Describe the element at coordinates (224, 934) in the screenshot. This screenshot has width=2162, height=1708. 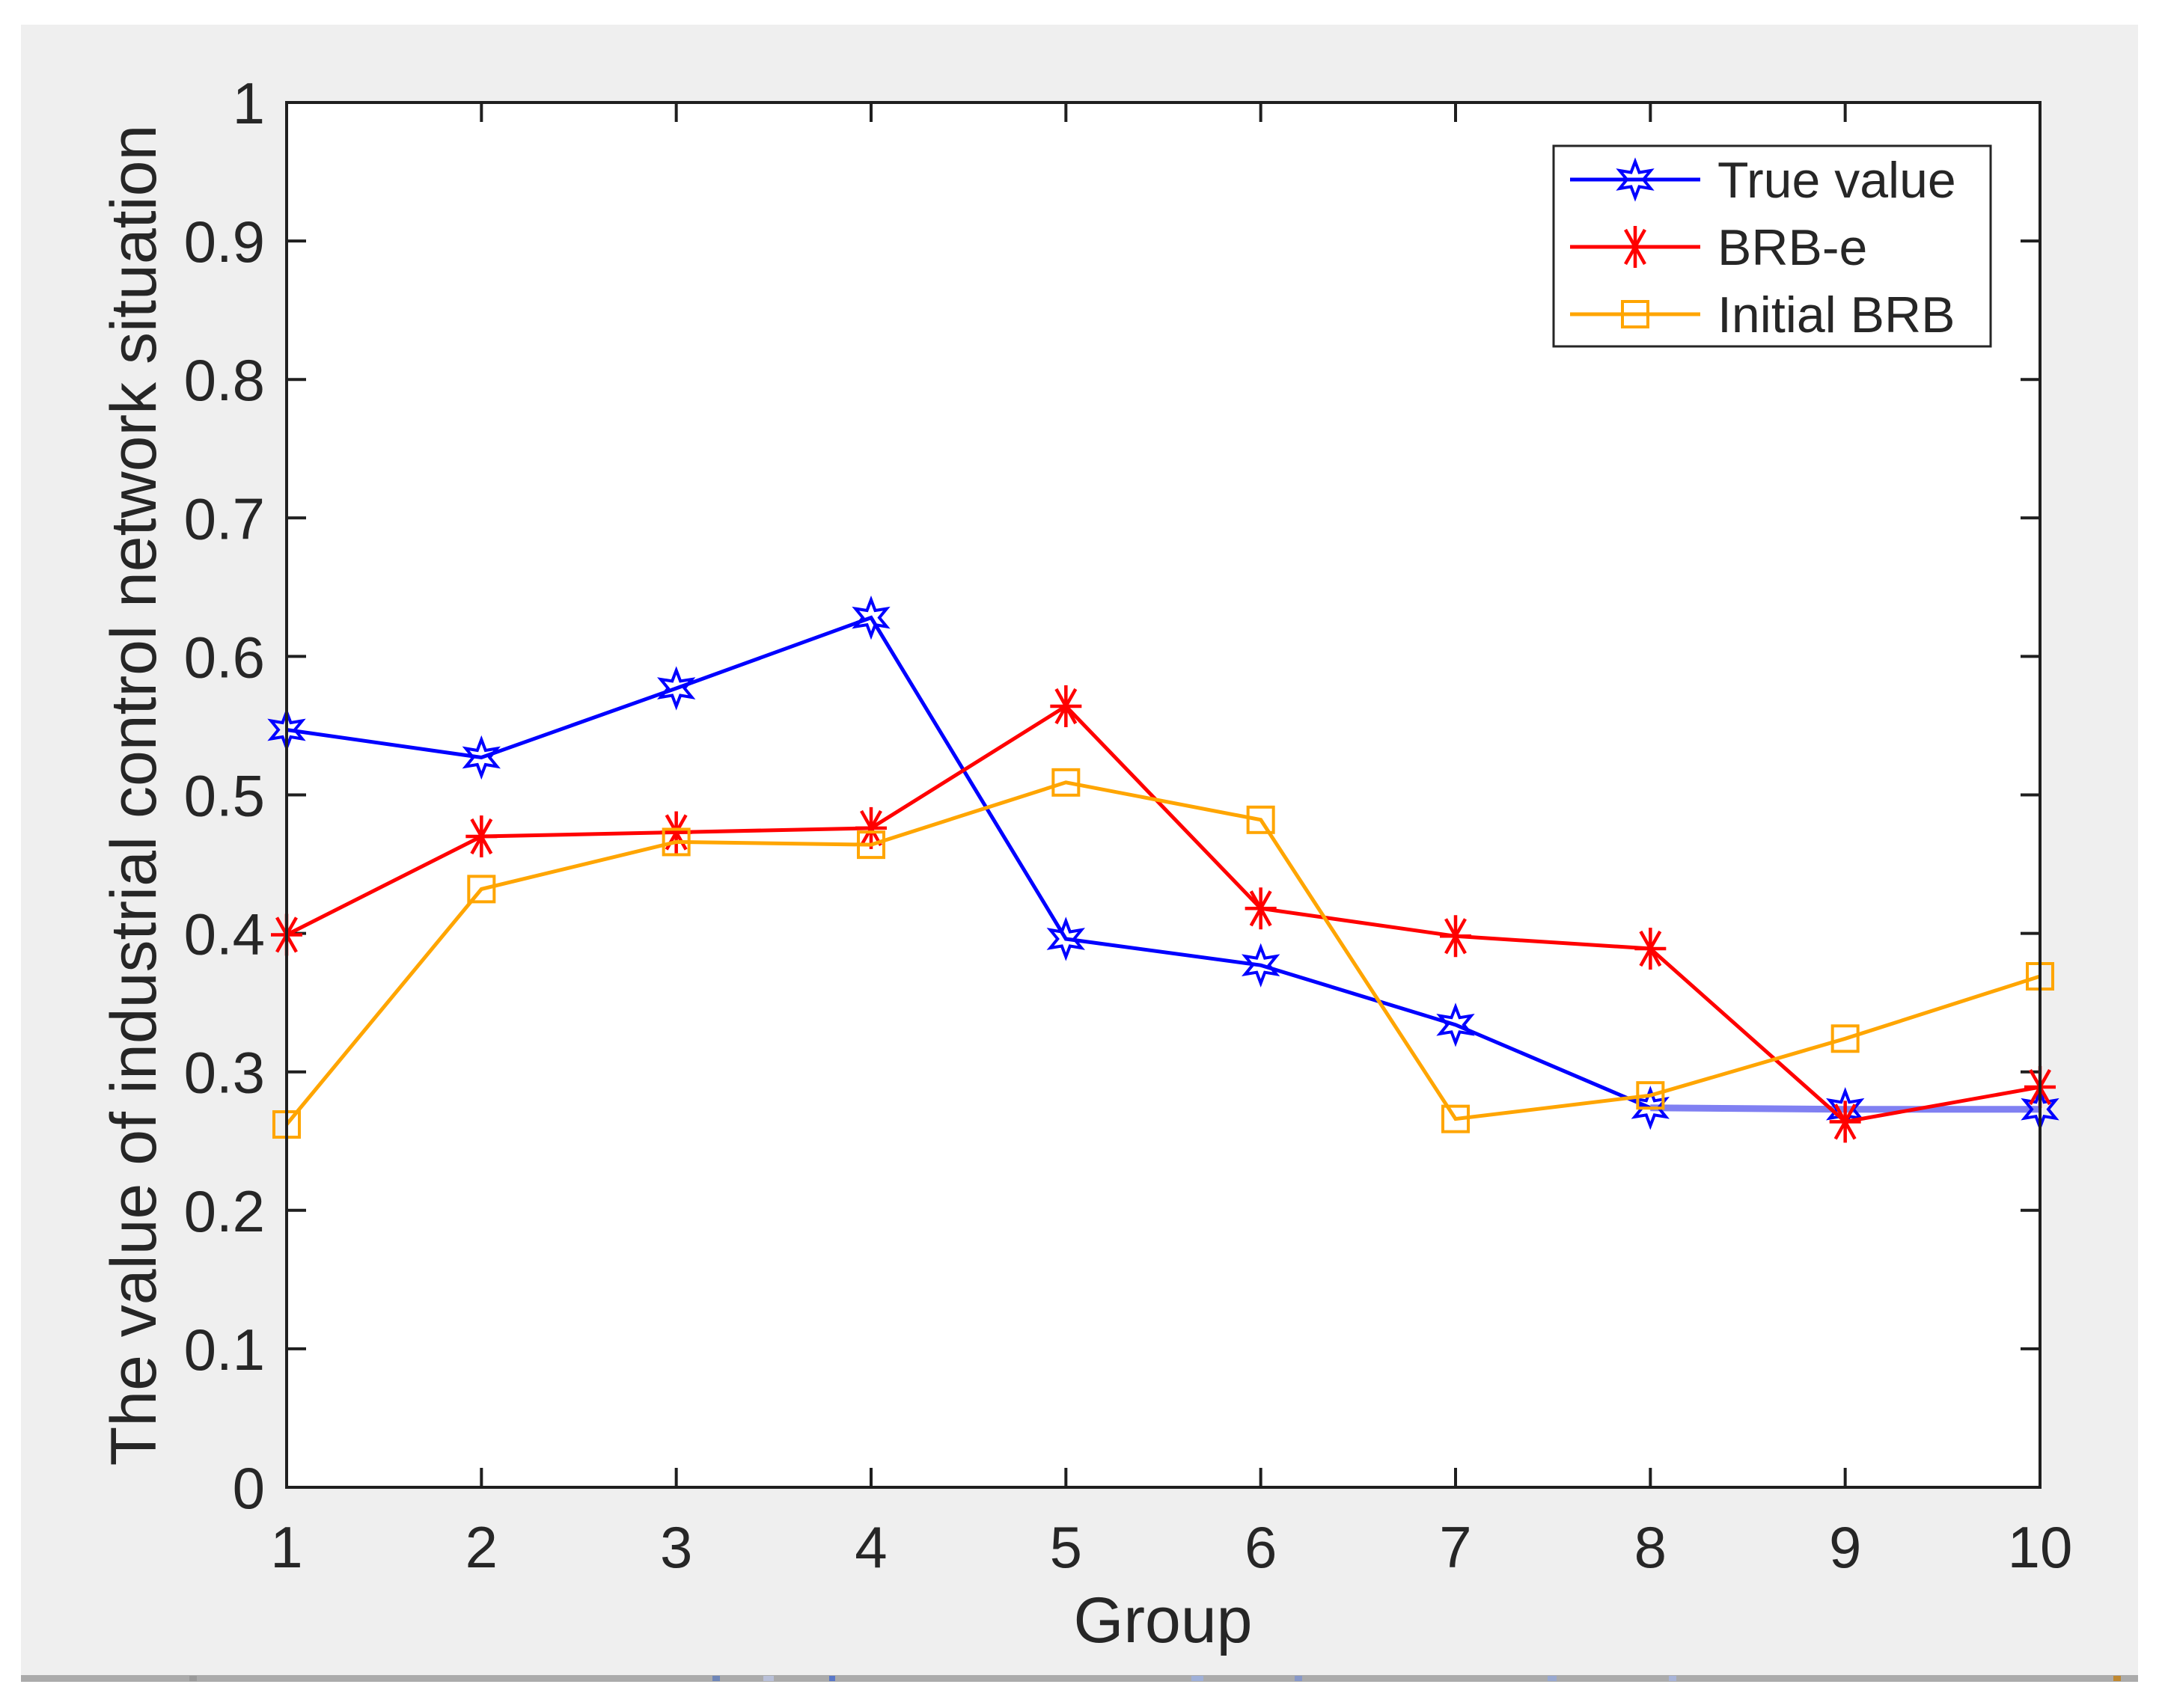
I see `y-tick-label: 0.4` at that location.